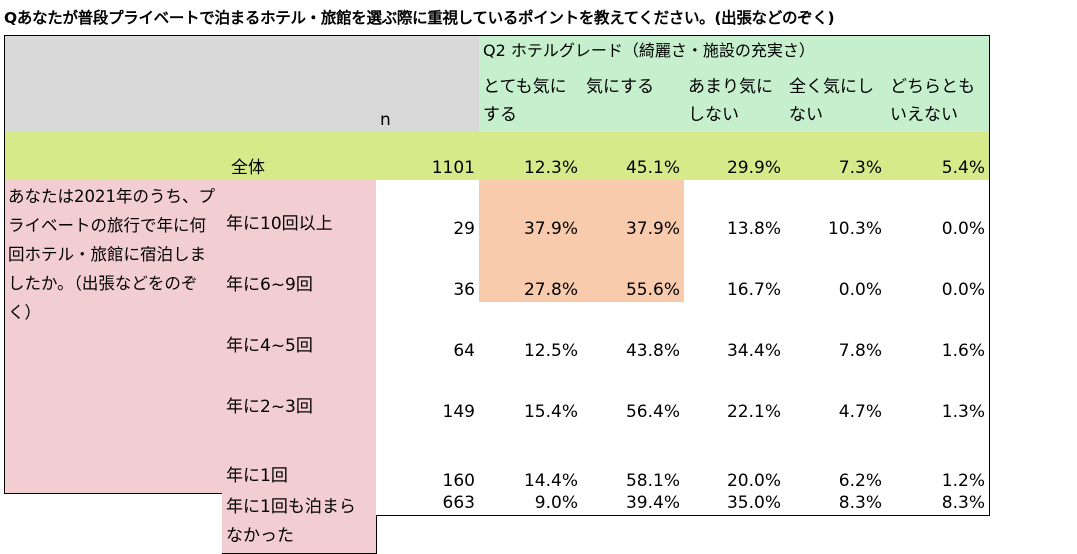 This screenshot has height=554, width=1077. I want to click on row-value: 14.4%, so click(531, 459).